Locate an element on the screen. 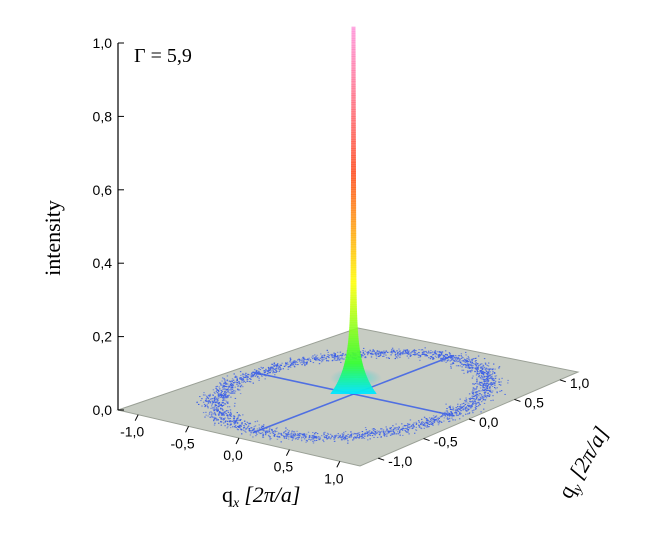 This screenshot has height=539, width=654. x-tick-label: 0,5 is located at coordinates (284, 467).